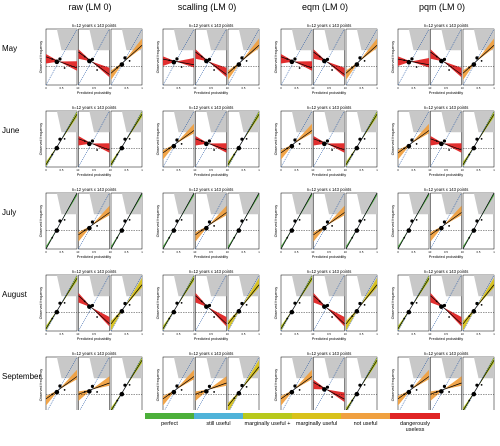 The width and height of the screenshot is (500, 446). I want to click on legend-label-marginally-useful: marginally useful, so click(316, 424).